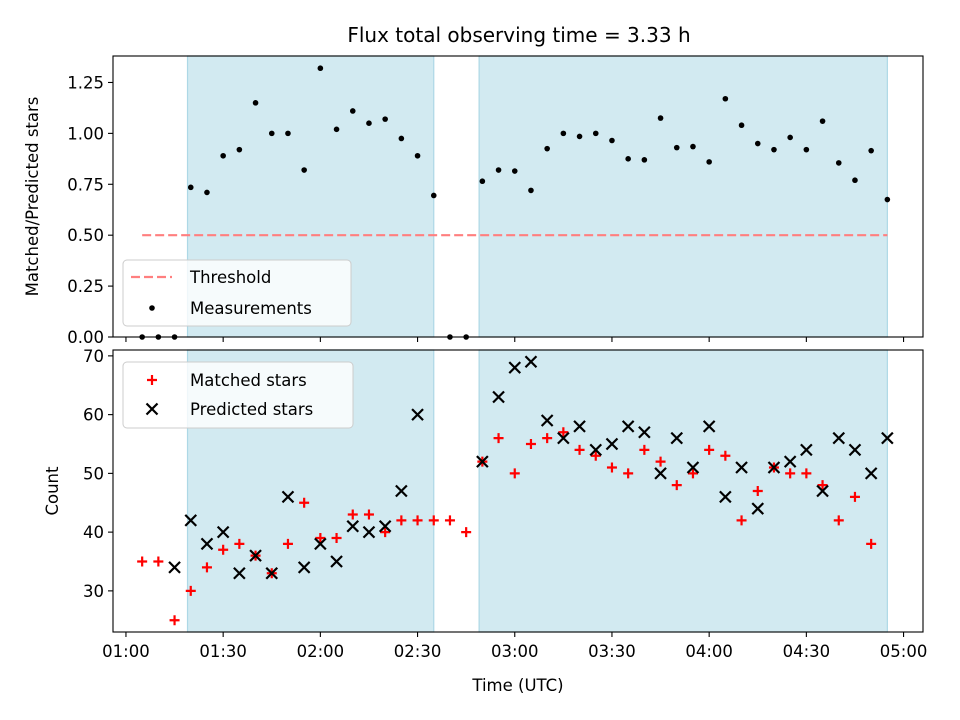  I want to click on legend-matched-swatch, so click(152, 380).